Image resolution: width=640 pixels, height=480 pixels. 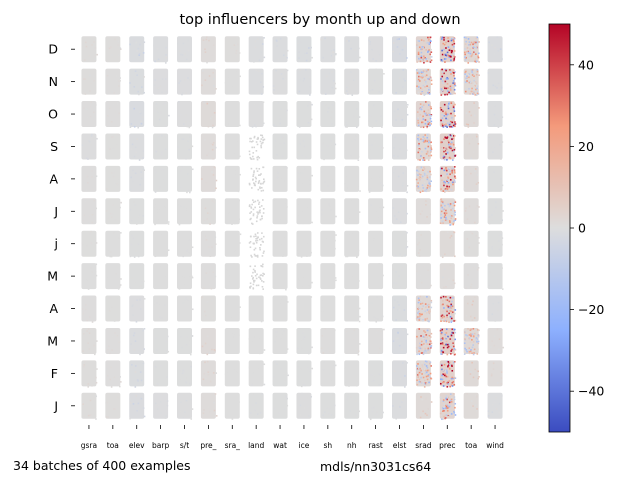 What do you see at coordinates (184, 445) in the screenshot?
I see `x-tick-label: s/t` at bounding box center [184, 445].